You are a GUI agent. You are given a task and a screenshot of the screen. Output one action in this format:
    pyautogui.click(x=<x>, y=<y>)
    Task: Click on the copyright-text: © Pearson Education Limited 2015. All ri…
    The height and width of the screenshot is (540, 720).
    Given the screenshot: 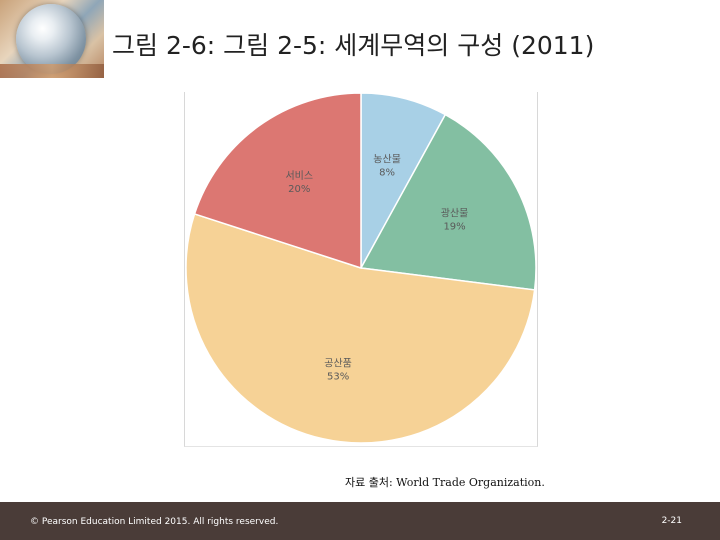 What is the action you would take?
    pyautogui.click(x=154, y=522)
    